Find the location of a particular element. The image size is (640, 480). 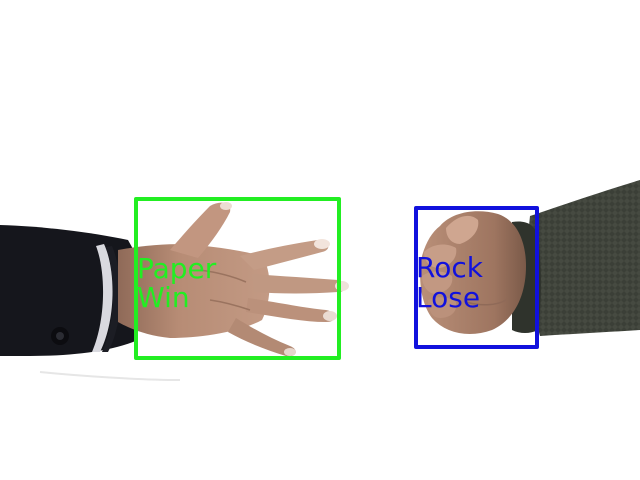

paper-result-label: Win is located at coordinates (163, 297).